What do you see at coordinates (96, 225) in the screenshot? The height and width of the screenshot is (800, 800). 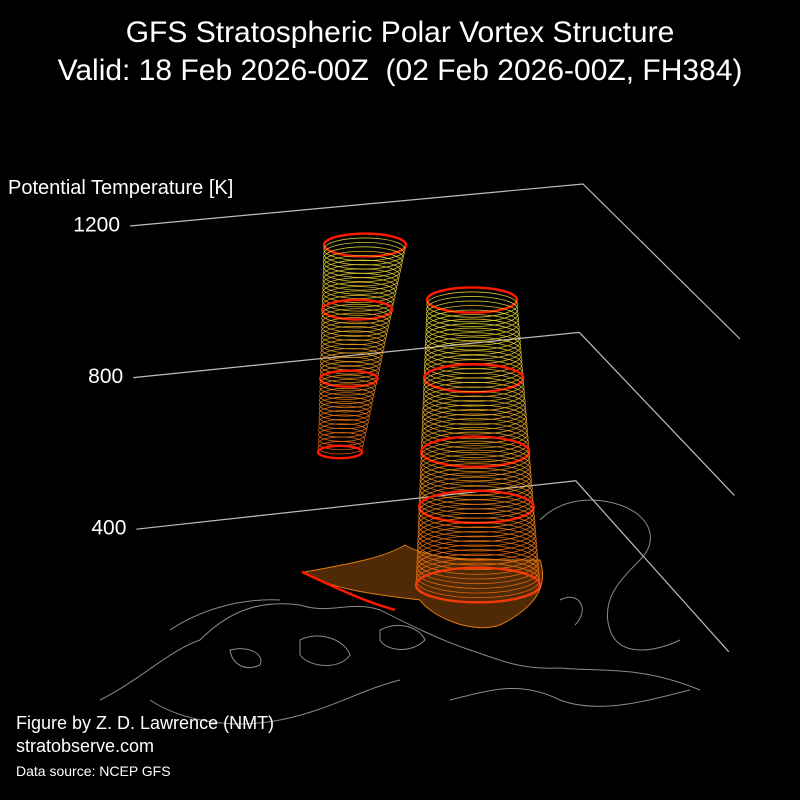 I see `y-tick-label: 1200` at bounding box center [96, 225].